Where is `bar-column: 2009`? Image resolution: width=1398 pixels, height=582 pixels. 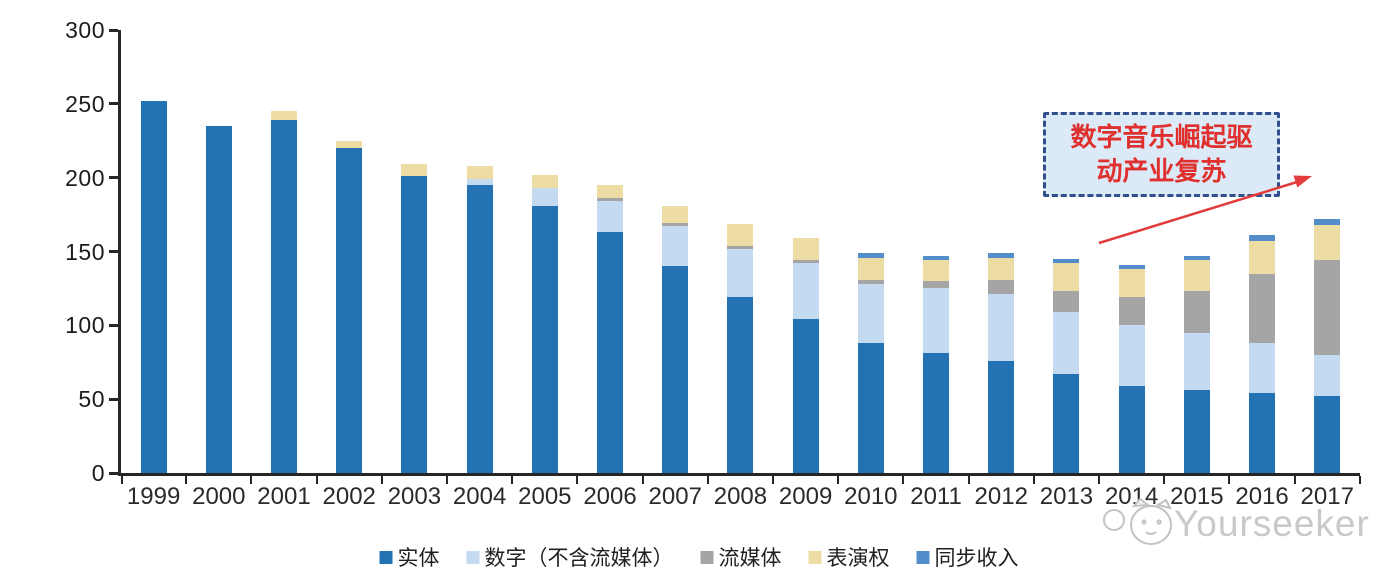
bar-column: 2009 is located at coordinates (806, 270).